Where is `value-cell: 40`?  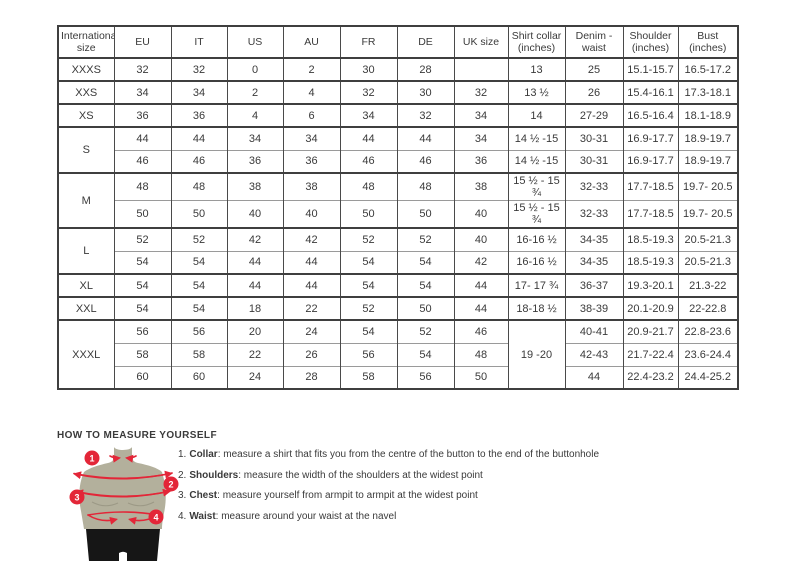
value-cell: 40 is located at coordinates (255, 214).